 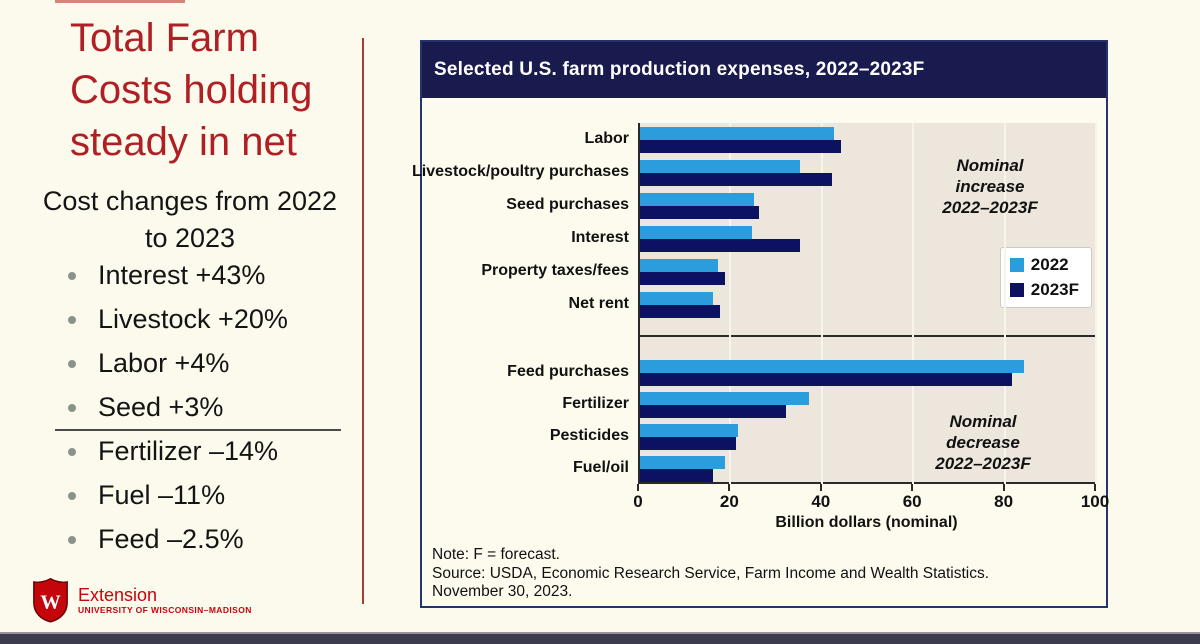 What do you see at coordinates (120, 1) in the screenshot?
I see `top-red-strip` at bounding box center [120, 1].